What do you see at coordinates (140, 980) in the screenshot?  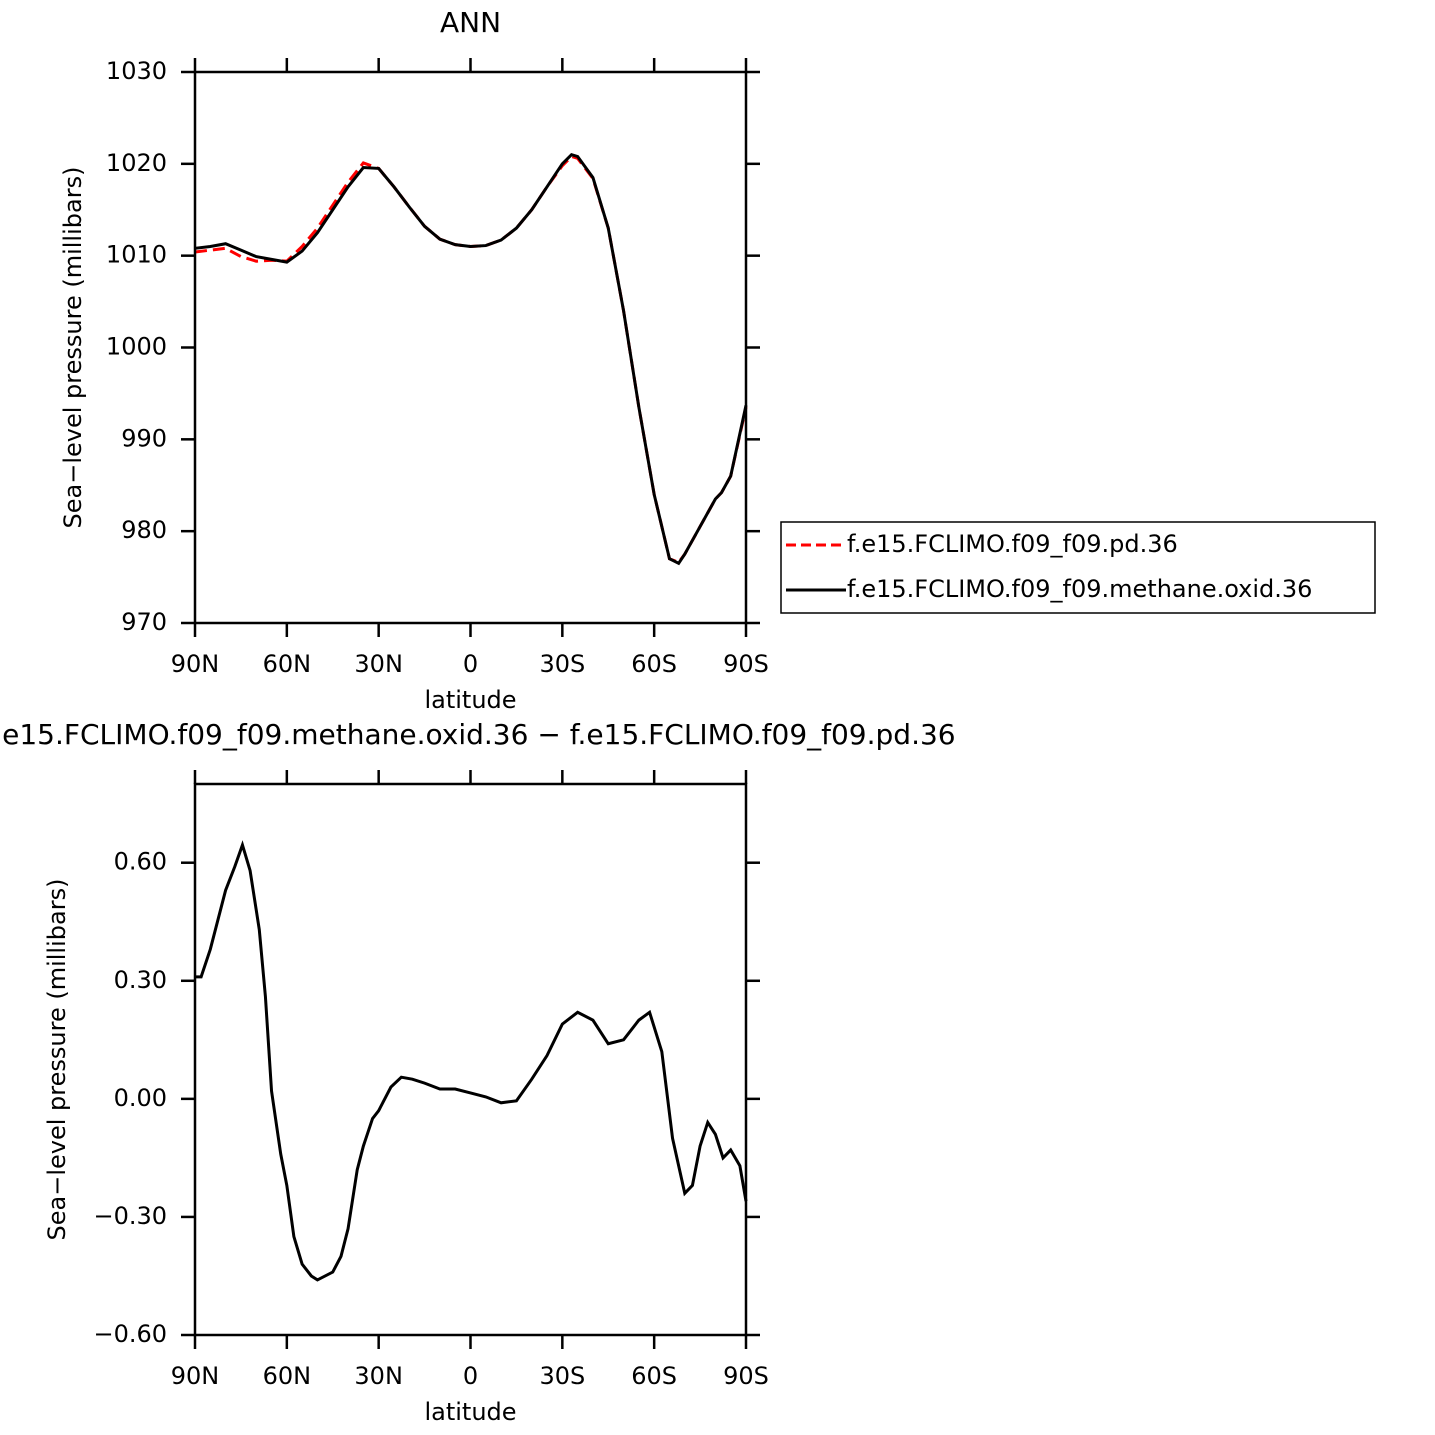 I see `y-tick-label: 0.30` at bounding box center [140, 980].